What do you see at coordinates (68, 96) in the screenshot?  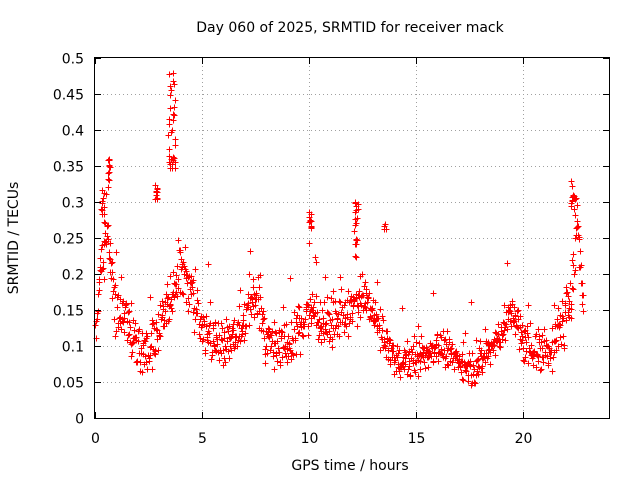 I see `y-tick-label: 0.45` at bounding box center [68, 96].